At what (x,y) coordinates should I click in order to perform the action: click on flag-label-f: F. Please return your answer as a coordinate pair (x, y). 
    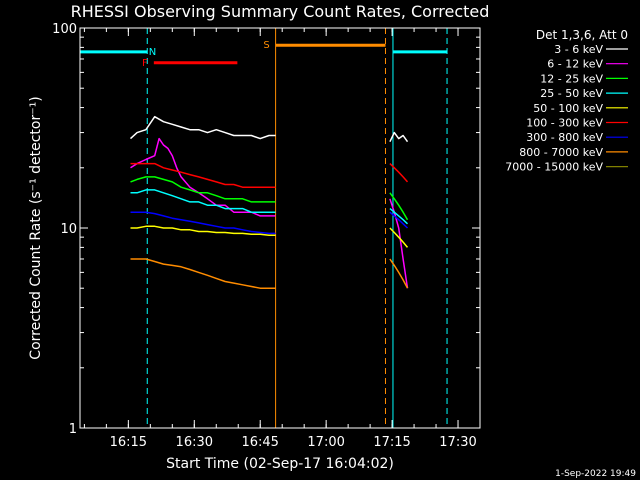
    Looking at the image, I should click on (145, 63).